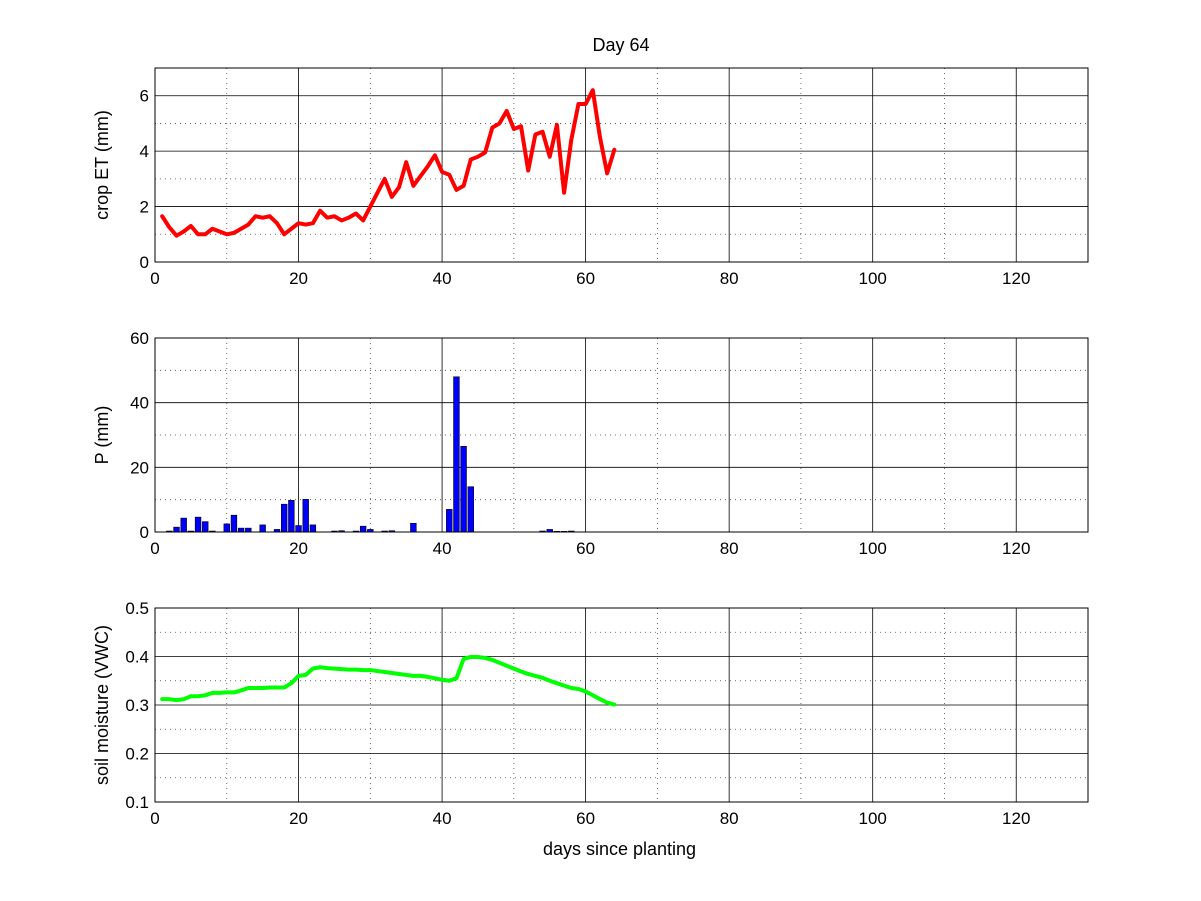  I want to click on x-axis-label: days since planting, so click(619, 849).